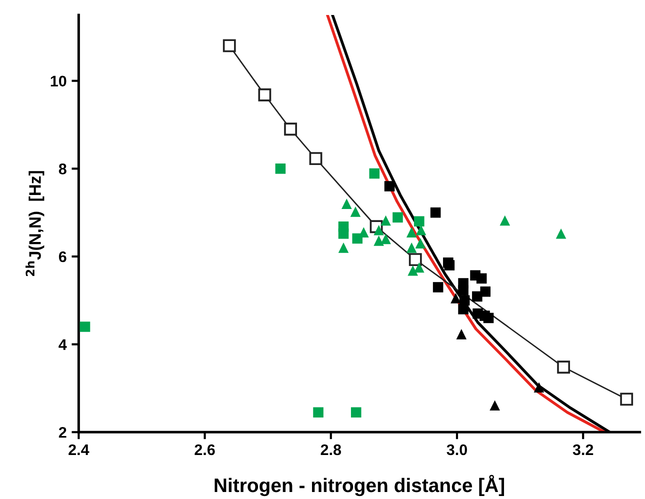 This screenshot has height=499, width=645. Describe the element at coordinates (456, 450) in the screenshot. I see `x-tick-label: 3.0` at that location.